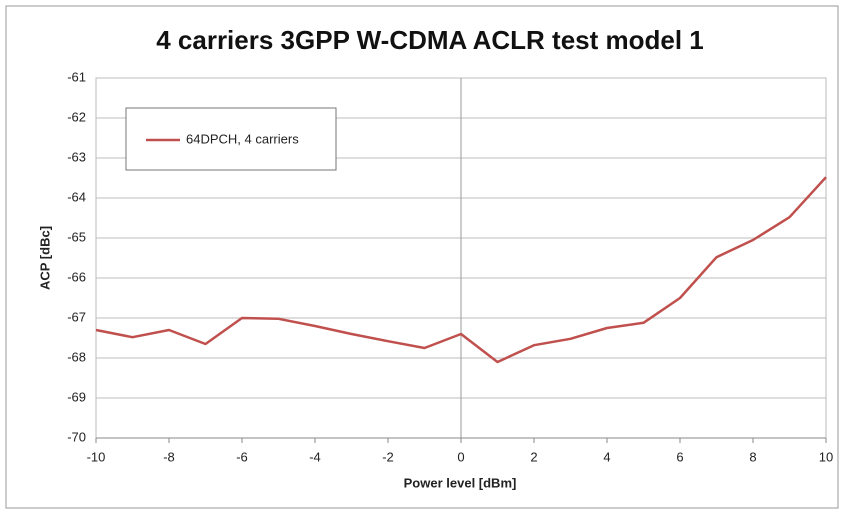  Describe the element at coordinates (76, 76) in the screenshot. I see `y-tick-label: -61` at that location.